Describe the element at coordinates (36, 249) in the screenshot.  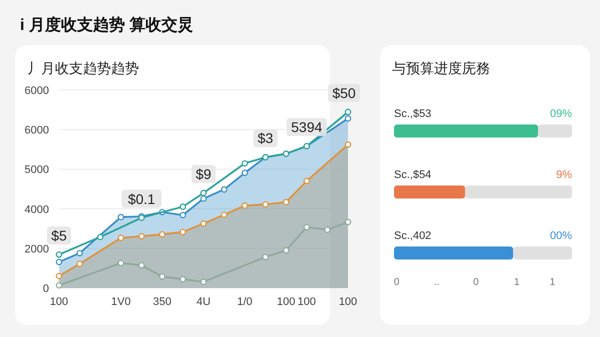
I see `text: 2000` at that location.